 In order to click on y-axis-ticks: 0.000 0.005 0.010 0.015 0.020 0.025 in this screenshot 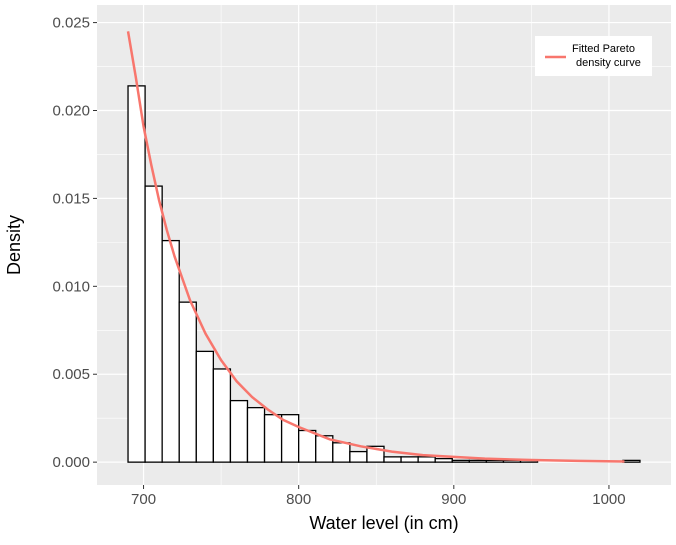, I will do `click(74, 243)`.